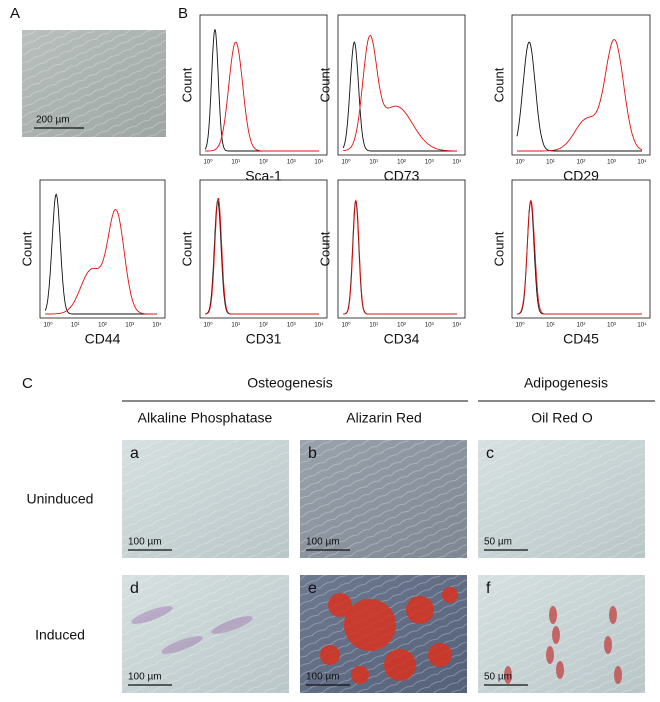  I want to click on stain-header: Oil Red O, so click(562, 418).